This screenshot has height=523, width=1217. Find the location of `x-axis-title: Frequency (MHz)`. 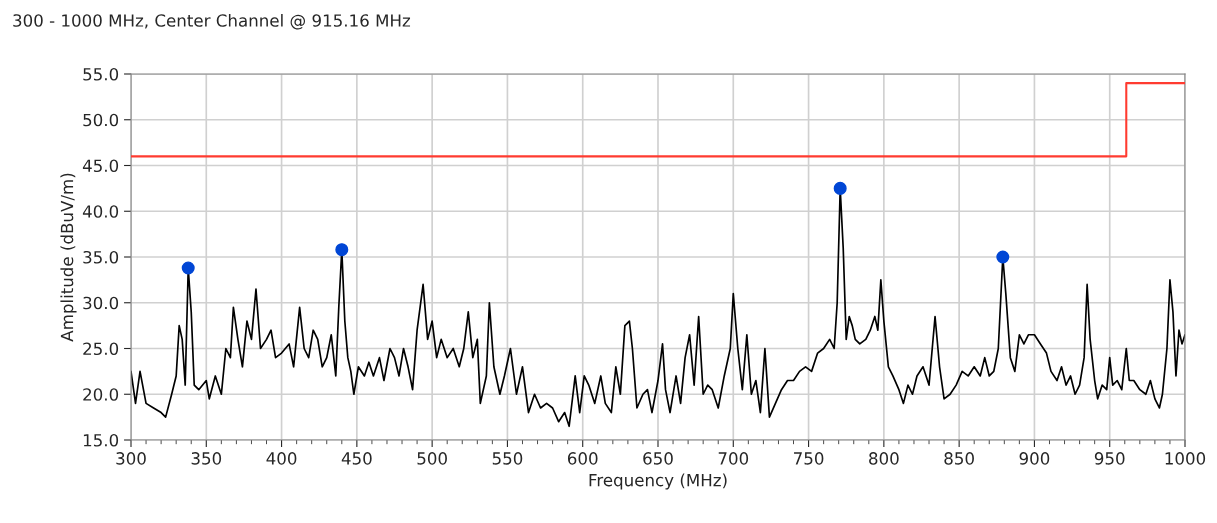

x-axis-title: Frequency (MHz) is located at coordinates (658, 481).